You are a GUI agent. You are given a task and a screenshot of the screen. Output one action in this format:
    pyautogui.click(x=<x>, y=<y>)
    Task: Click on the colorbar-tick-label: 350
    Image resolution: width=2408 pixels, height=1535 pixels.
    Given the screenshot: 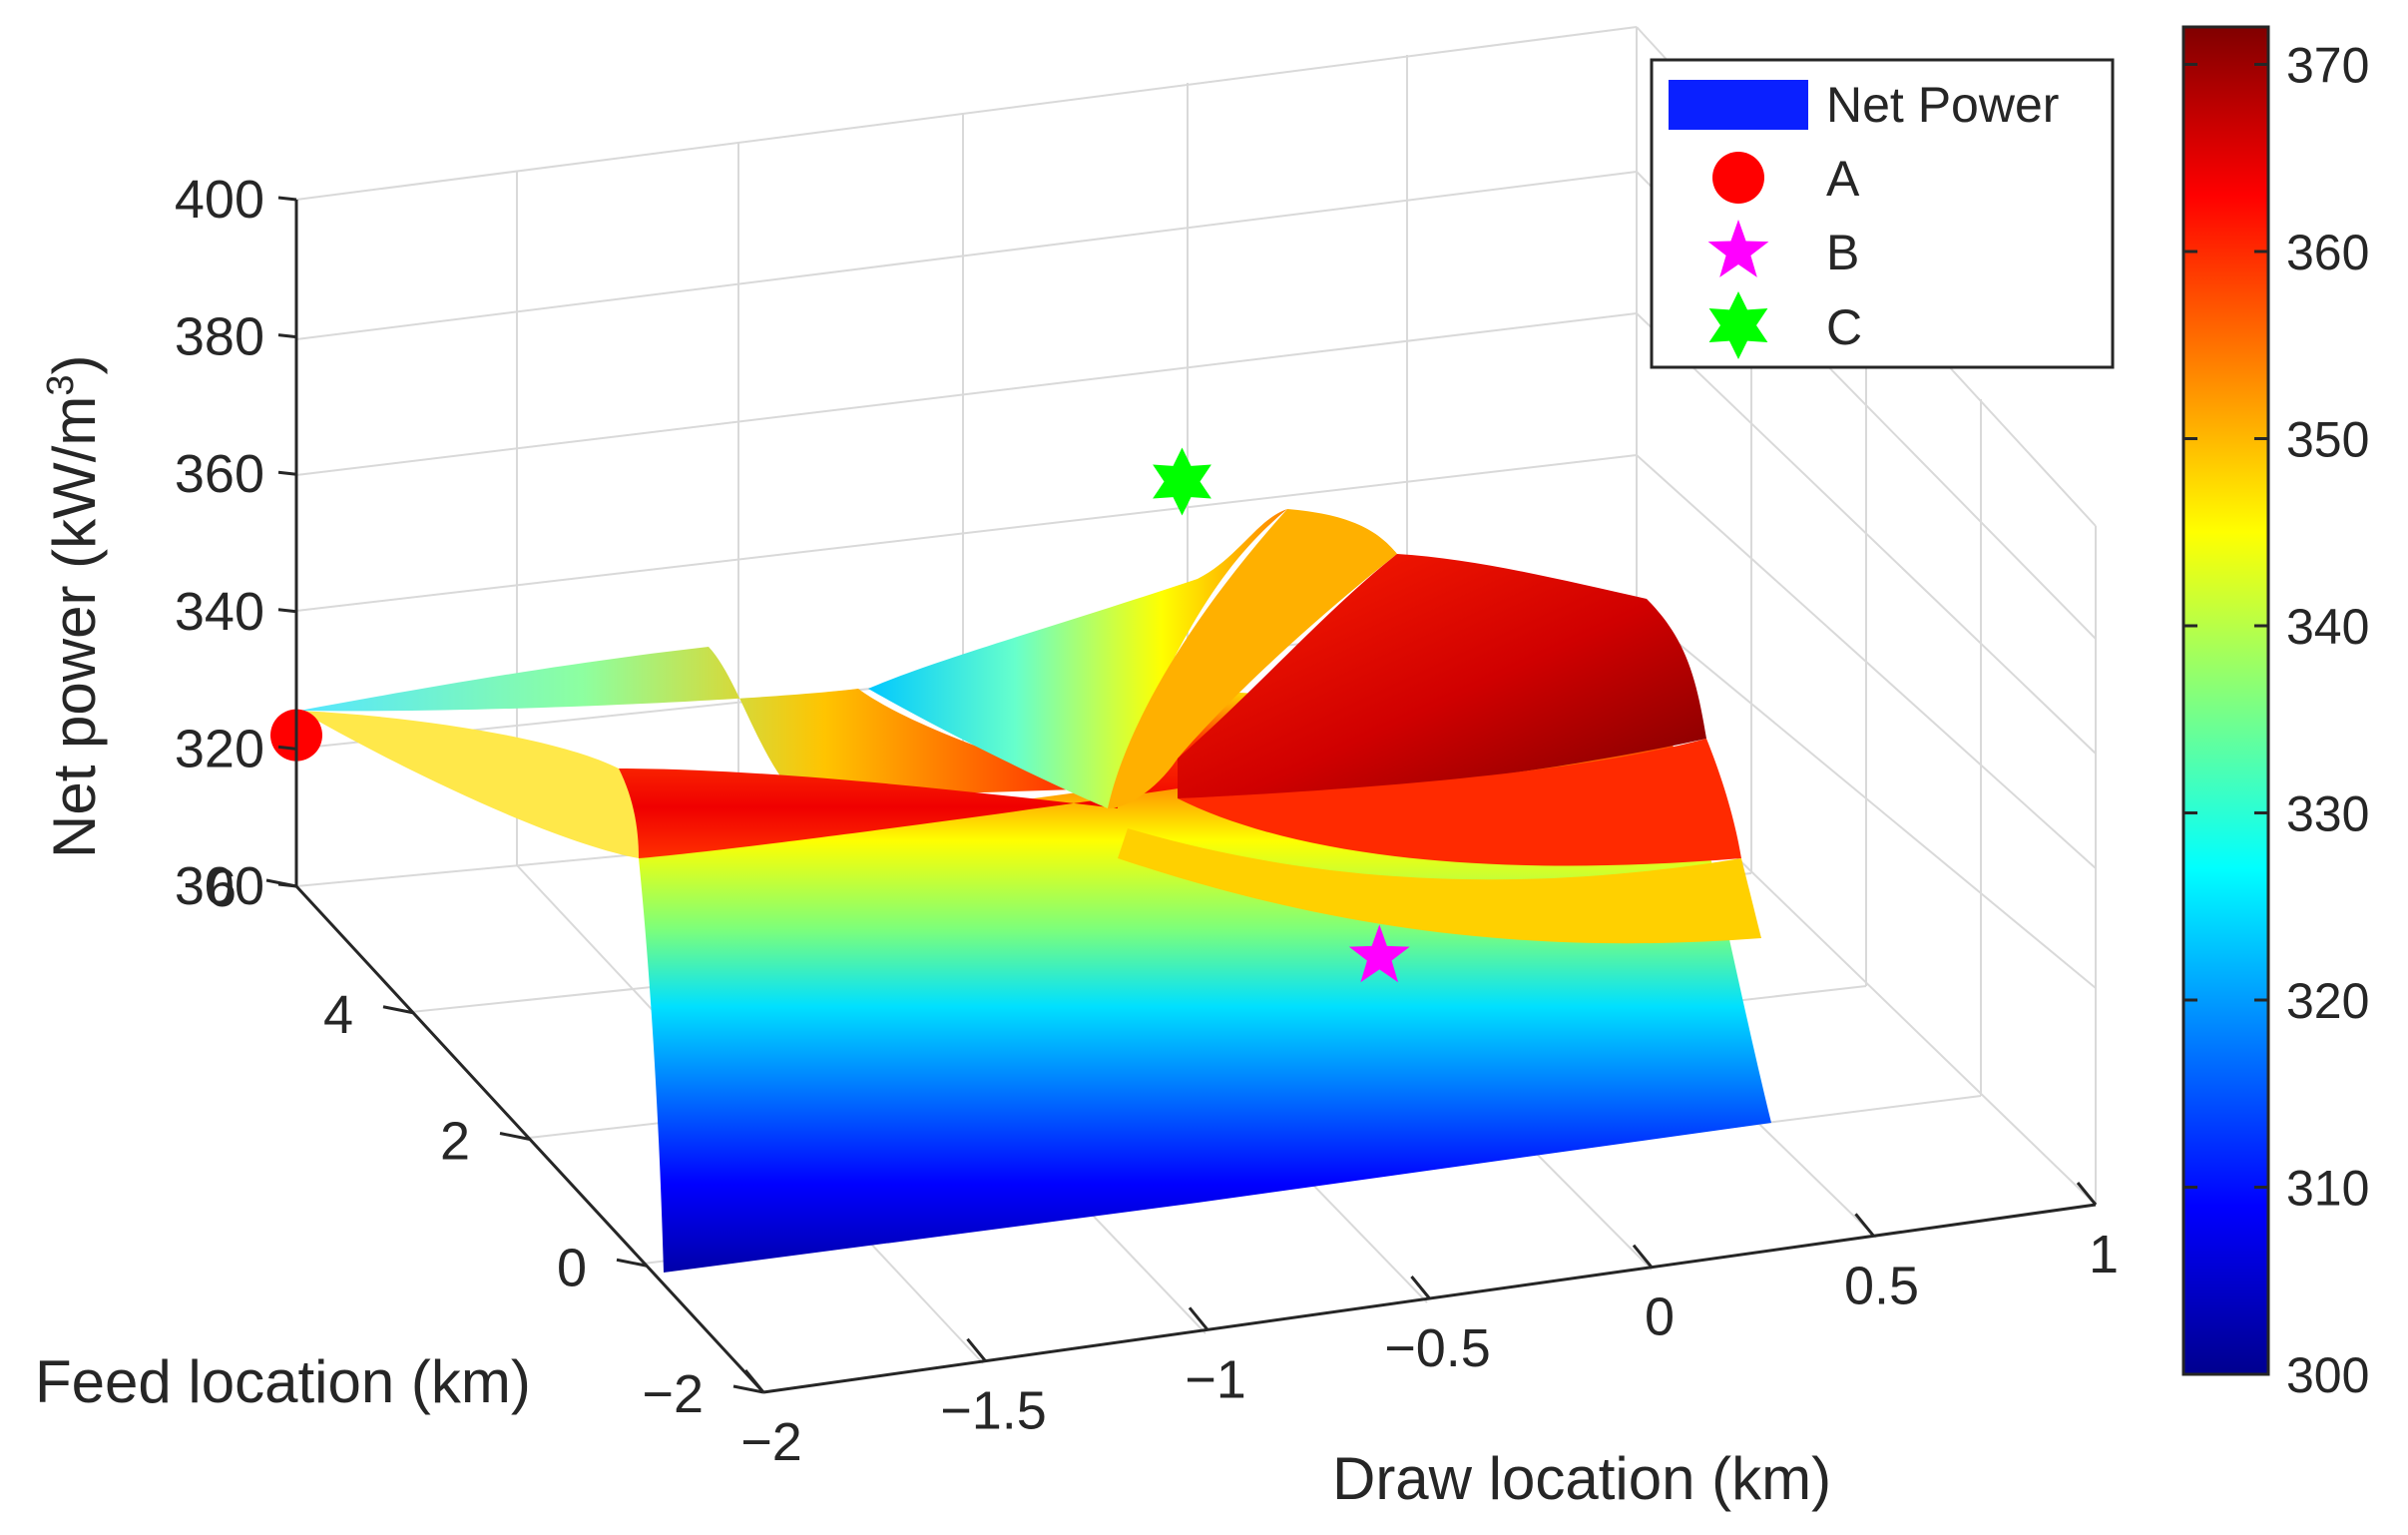 What is the action you would take?
    pyautogui.click(x=2327, y=440)
    